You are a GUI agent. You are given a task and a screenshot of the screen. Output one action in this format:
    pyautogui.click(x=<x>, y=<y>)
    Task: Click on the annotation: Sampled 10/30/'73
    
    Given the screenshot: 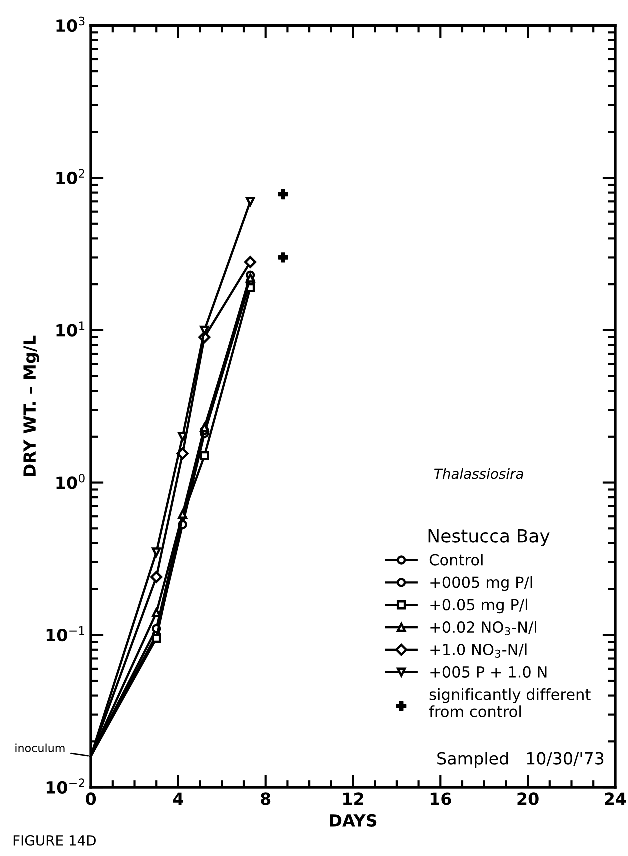 What is the action you would take?
    pyautogui.click(x=521, y=760)
    